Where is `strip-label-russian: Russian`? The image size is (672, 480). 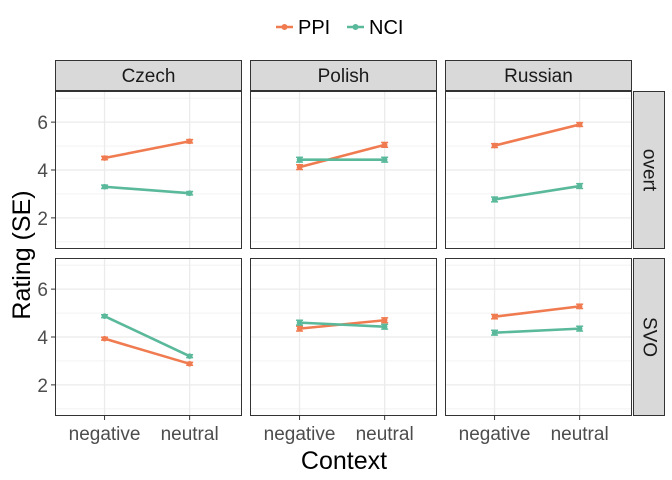
strip-label-russian: Russian is located at coordinates (538, 76).